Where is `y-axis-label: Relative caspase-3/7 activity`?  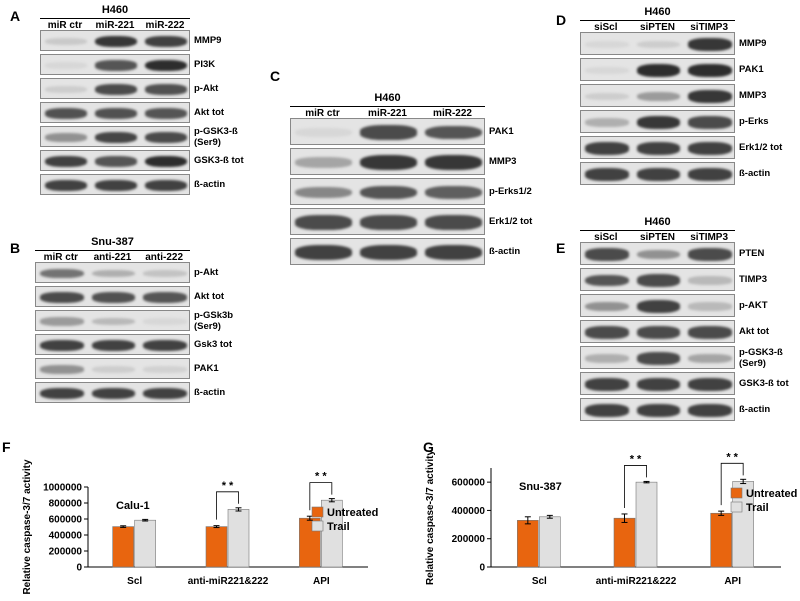
y-axis-label: Relative caspase-3/7 activity is located at coordinates (27, 527).